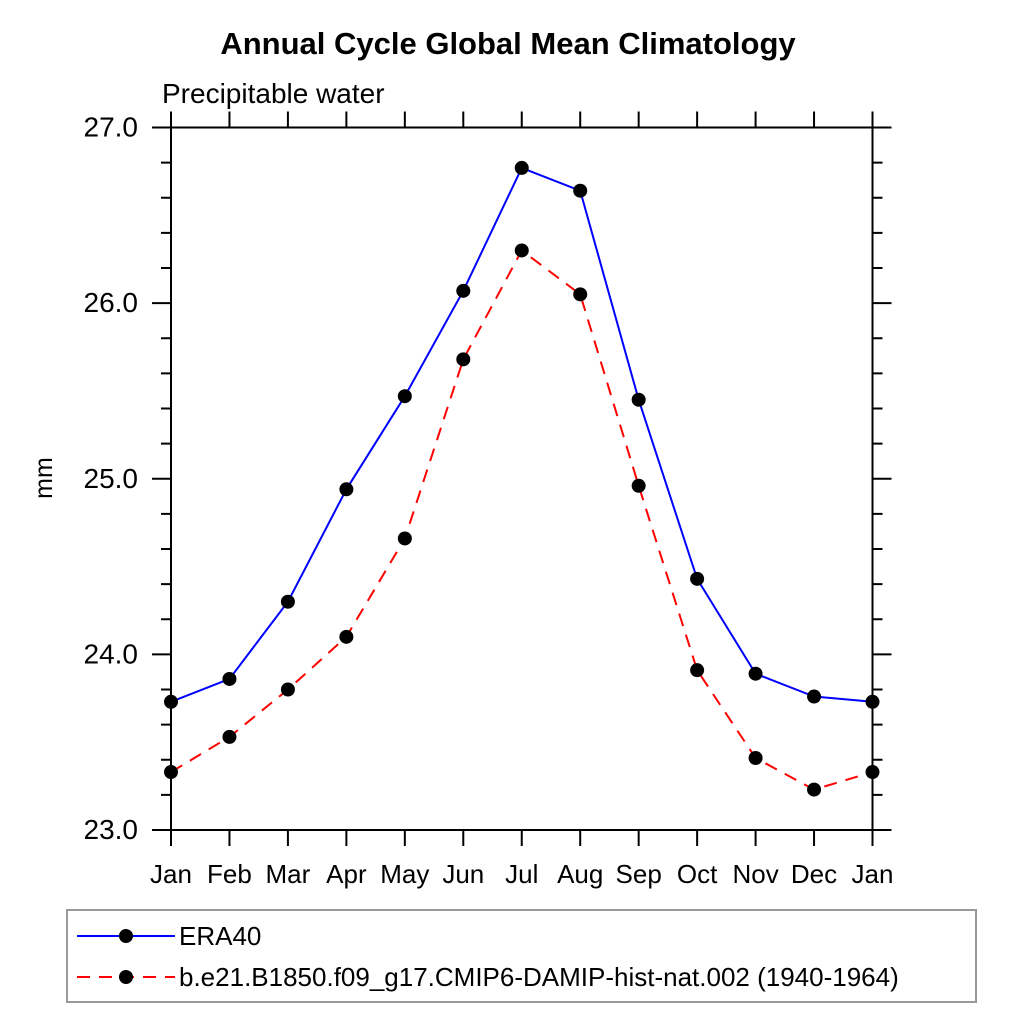 This screenshot has width=1024, height=1024. I want to click on x-tick-label: Nov, so click(755, 874).